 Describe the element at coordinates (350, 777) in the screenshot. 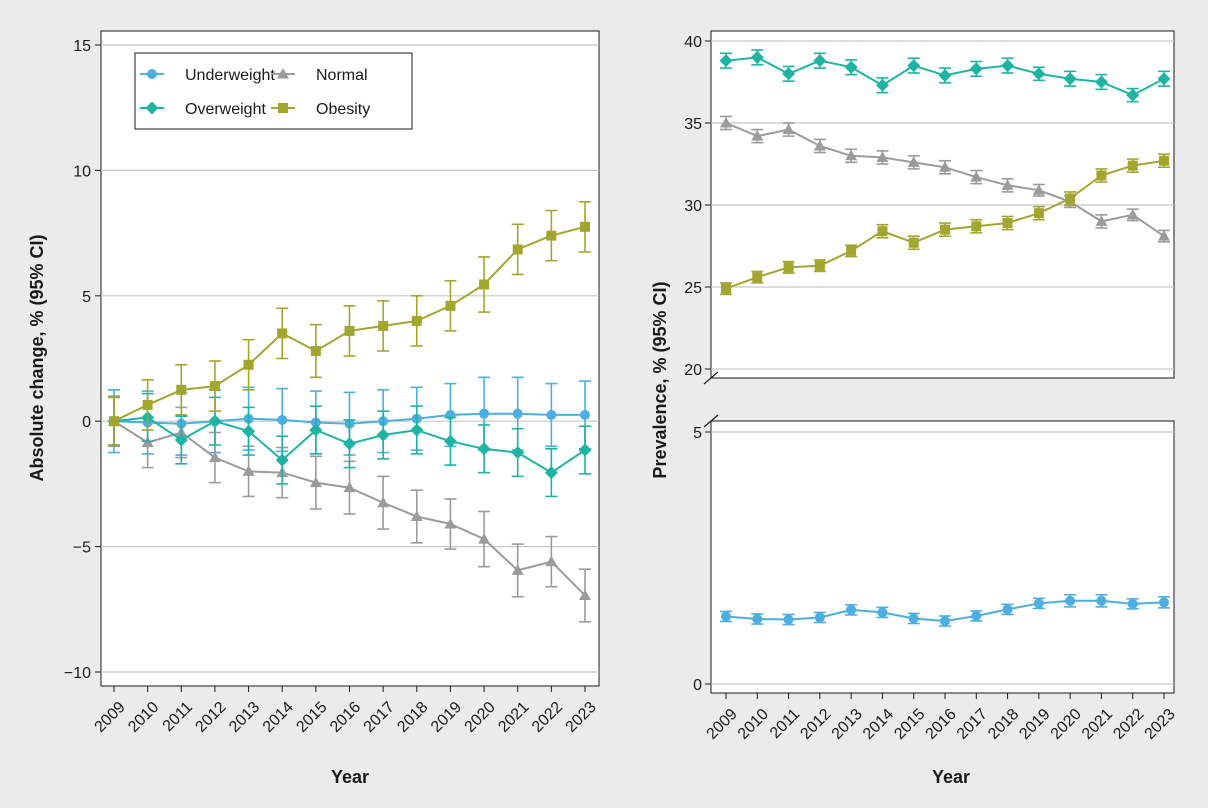

I see `x-axis-title-absolute-change: Year` at that location.